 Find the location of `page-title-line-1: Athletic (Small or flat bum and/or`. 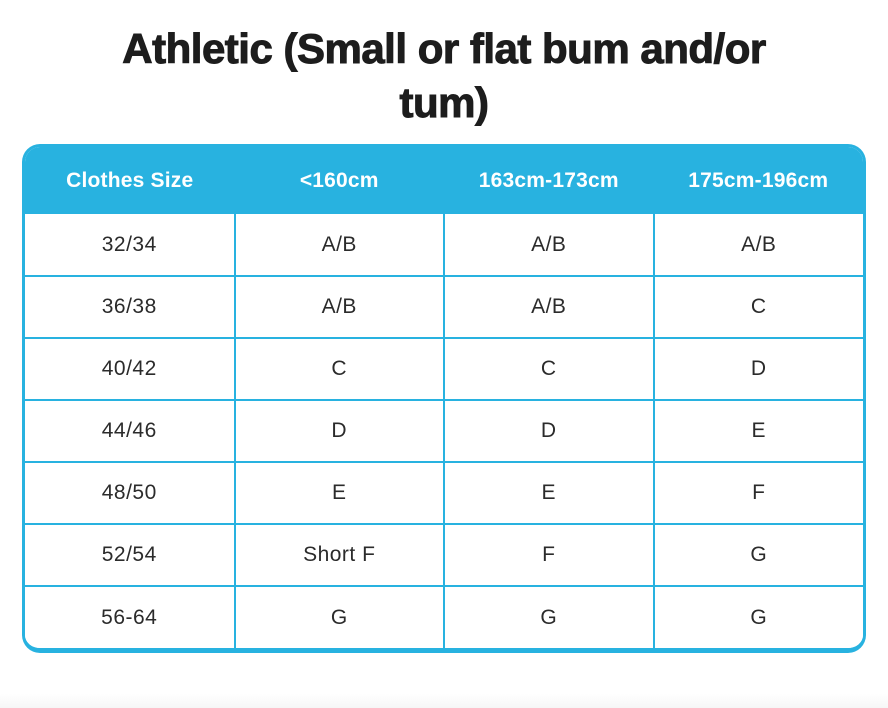

page-title-line-1: Athletic (Small or flat bum and/or is located at coordinates (444, 49).